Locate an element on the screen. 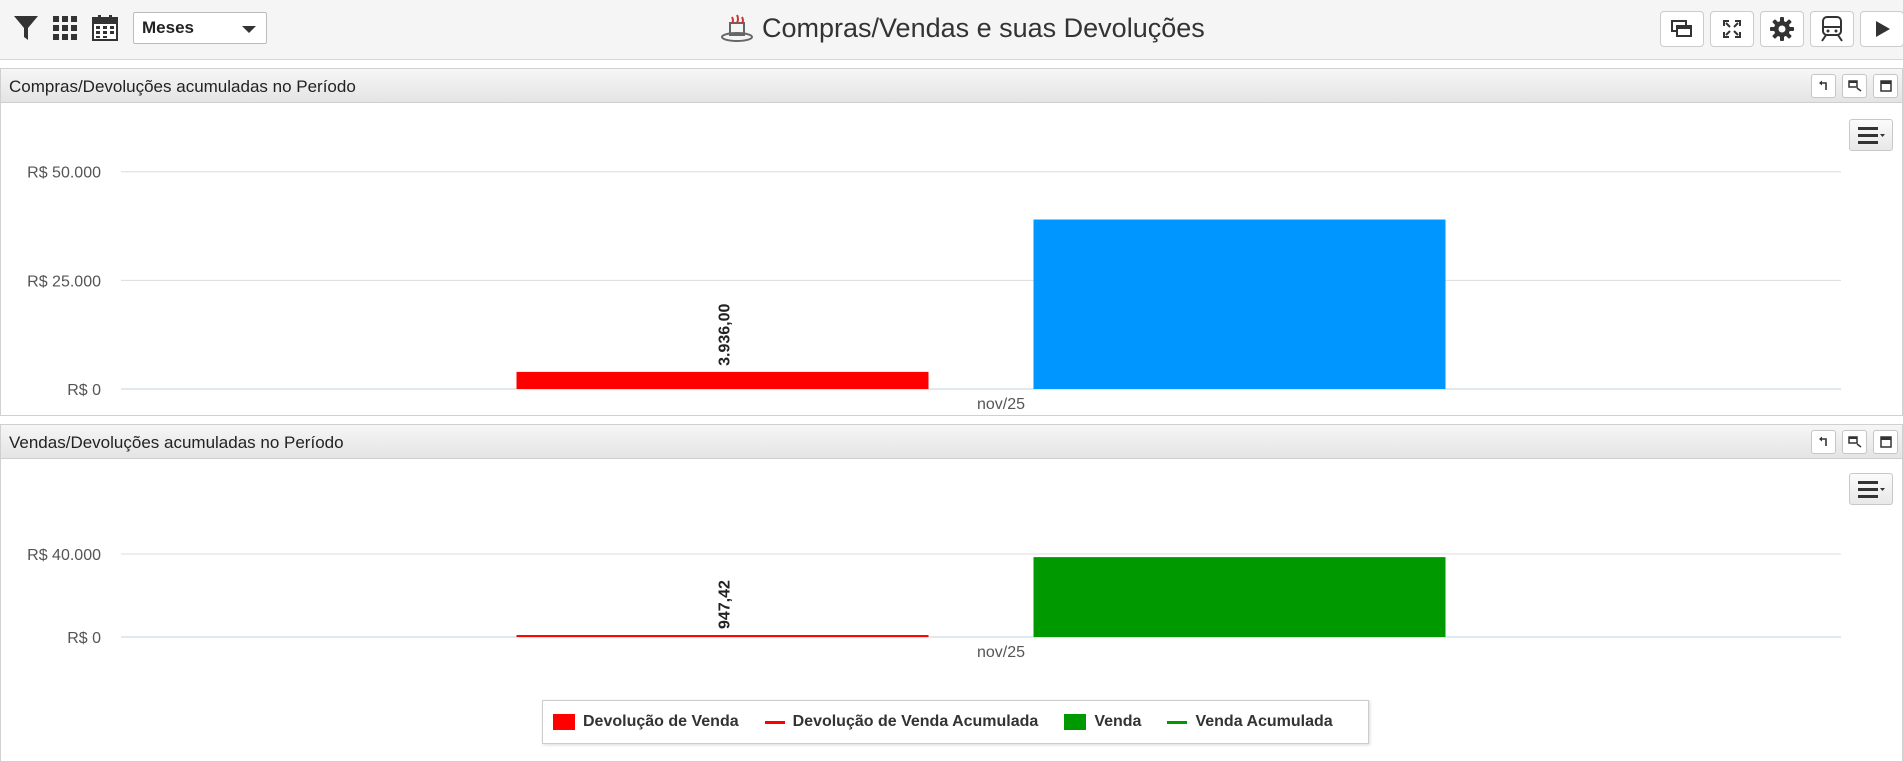 This screenshot has height=762, width=1903. filter-icon is located at coordinates (26, 28).